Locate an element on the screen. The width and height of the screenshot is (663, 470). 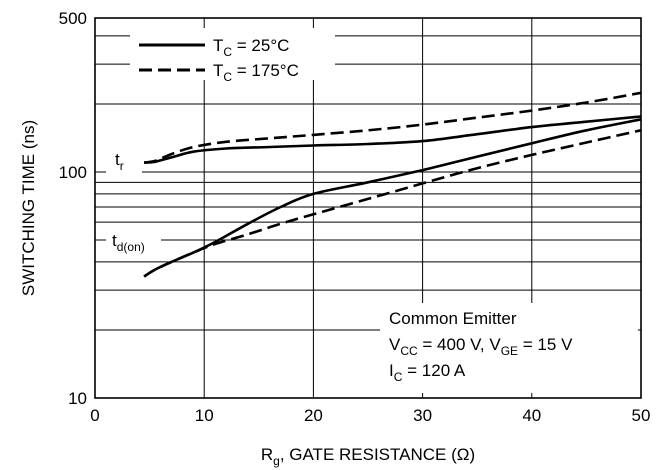
x-tick-label: 50 is located at coordinates (641, 415).